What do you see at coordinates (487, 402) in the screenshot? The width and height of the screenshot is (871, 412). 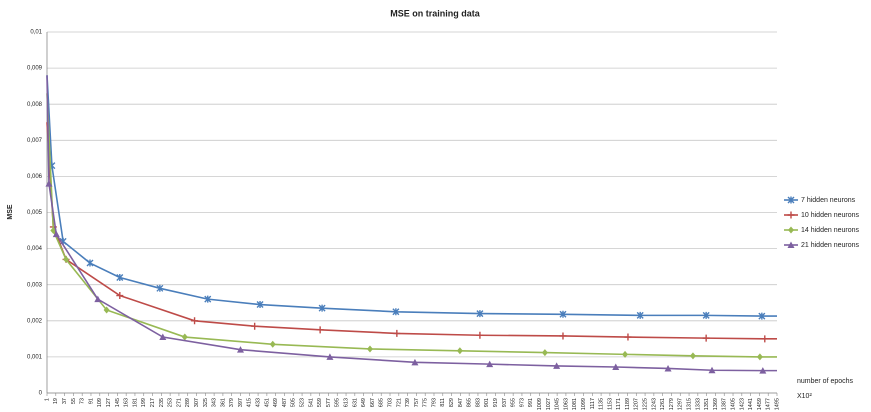 I see `x-tick-label: 901` at bounding box center [487, 402].